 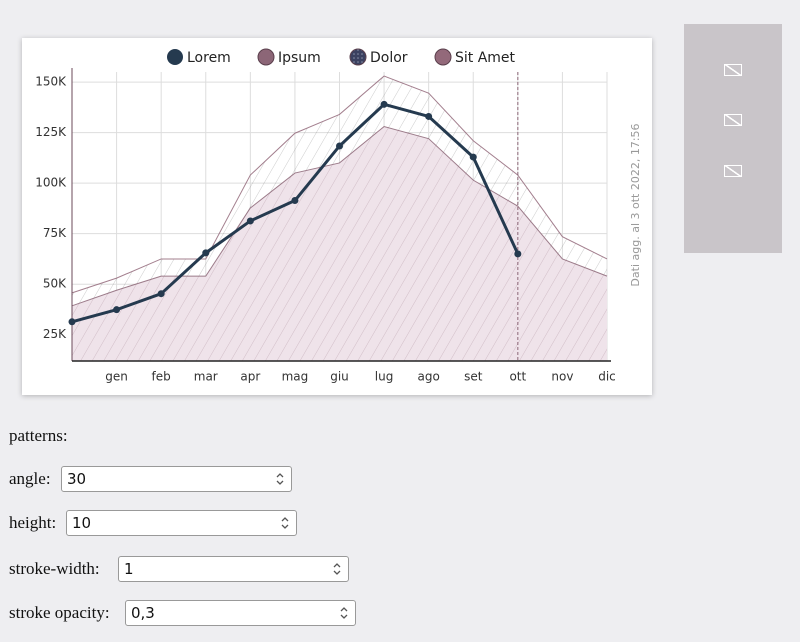 What do you see at coordinates (389, 58) in the screenshot?
I see `legend-label: Dolor` at bounding box center [389, 58].